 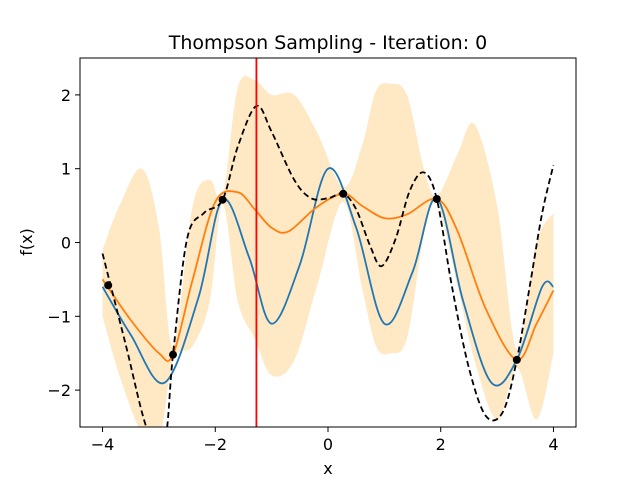 I want to click on y-tick-label: 0, so click(x=66, y=243).